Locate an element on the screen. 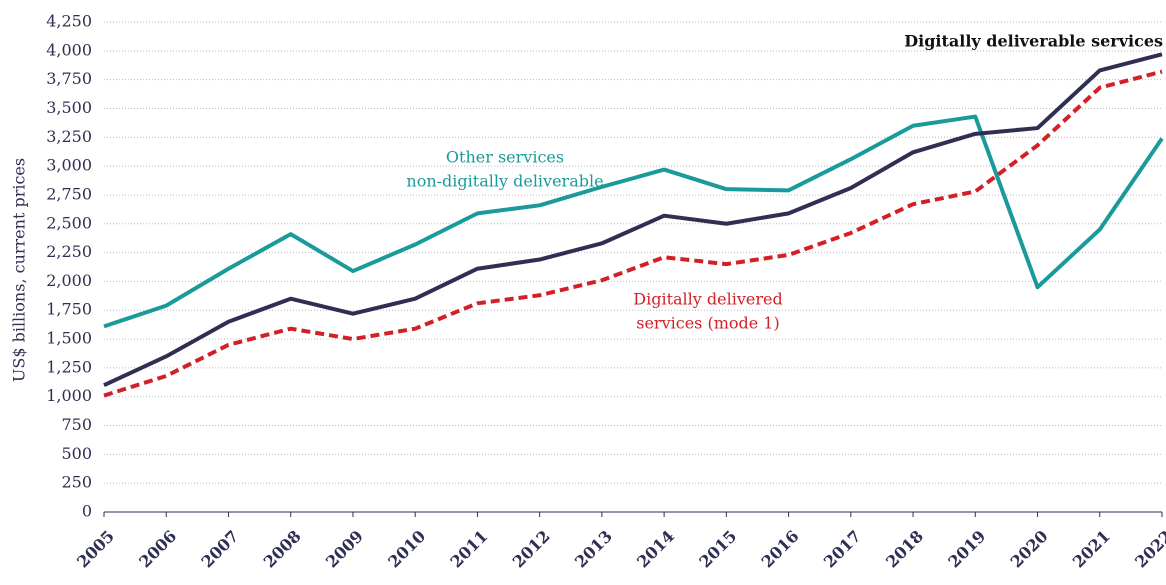  x-tick-label: 2014 is located at coordinates (655, 549).